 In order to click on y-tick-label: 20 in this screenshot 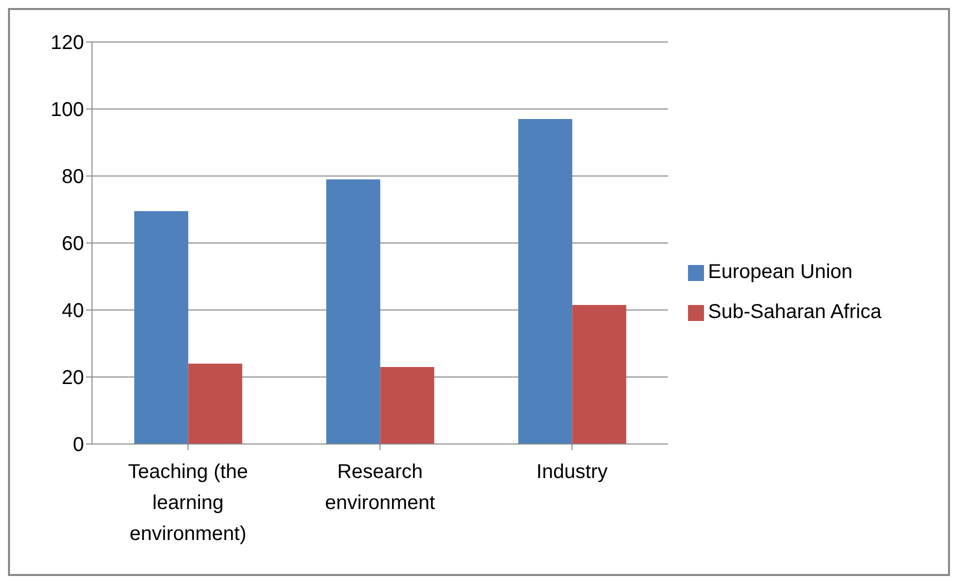, I will do `click(73, 378)`.